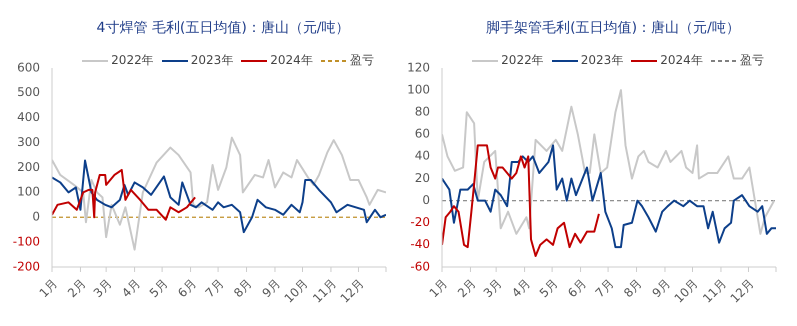 The width and height of the screenshot is (797, 326). Describe the element at coordinates (613, 28) in the screenshot. I see `chart-title: 脚手架管毛利(五日均值)：唐山（元/吨）` at that location.